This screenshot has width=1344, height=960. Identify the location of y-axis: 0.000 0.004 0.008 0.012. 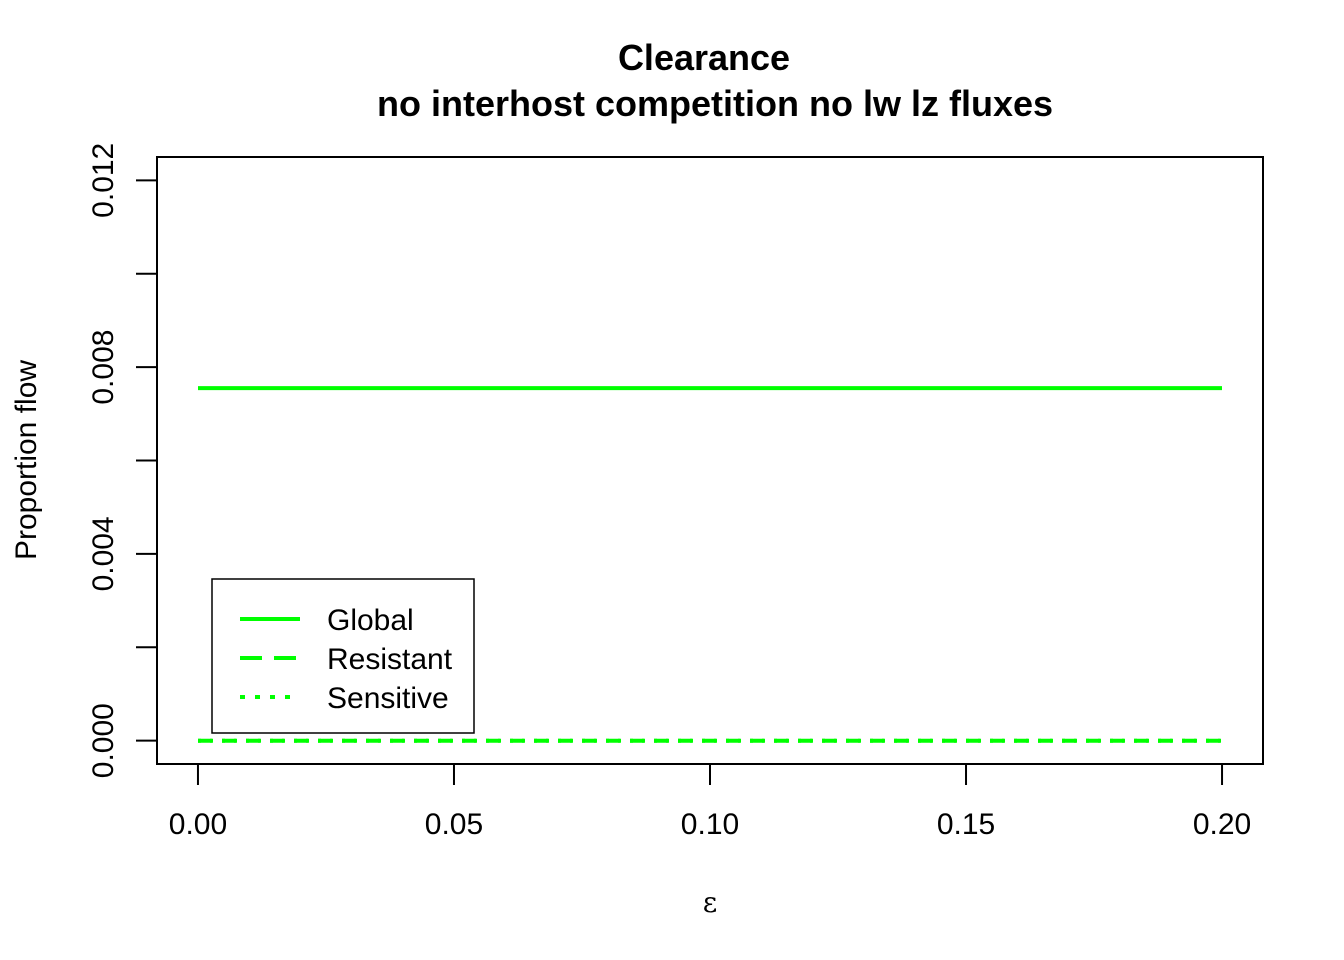
(122, 460).